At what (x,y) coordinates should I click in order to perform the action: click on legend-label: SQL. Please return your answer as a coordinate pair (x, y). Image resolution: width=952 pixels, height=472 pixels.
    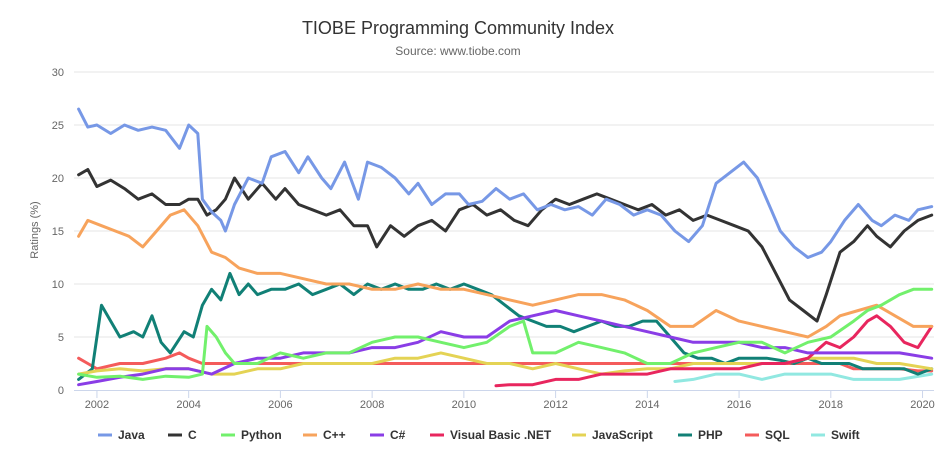
    Looking at the image, I should click on (777, 435).